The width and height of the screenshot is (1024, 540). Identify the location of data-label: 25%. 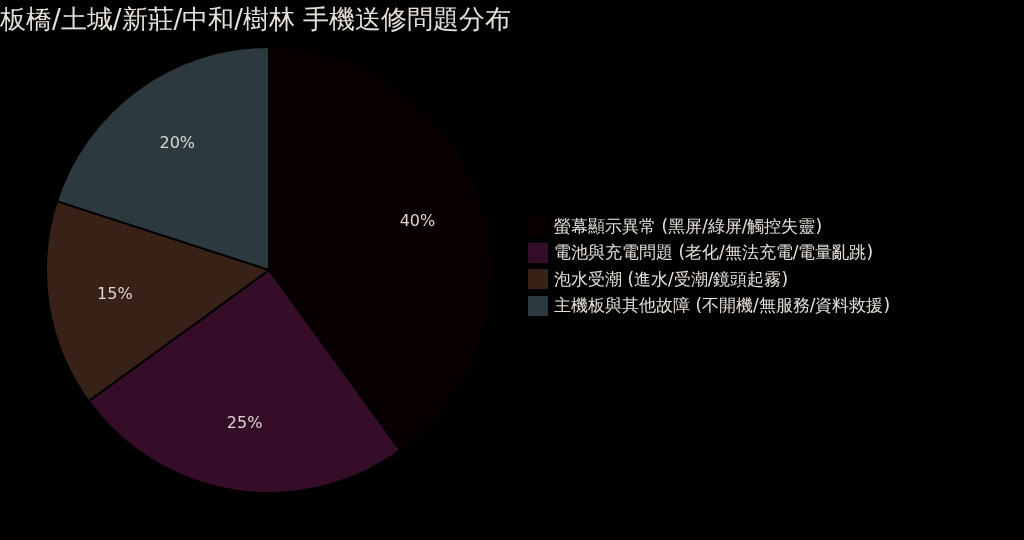
(244, 423).